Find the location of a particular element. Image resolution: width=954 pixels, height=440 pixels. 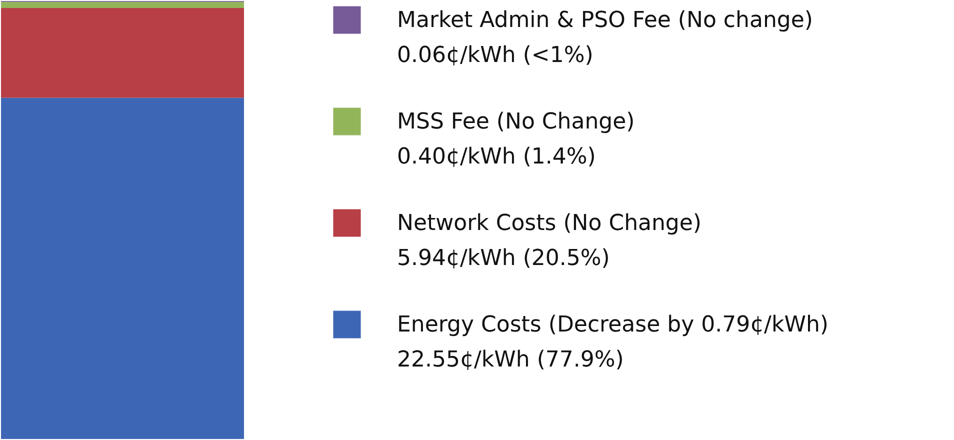

legend-label: Network Costs (No Change) 5.94¢/kWh (20.5%) is located at coordinates (549, 241).